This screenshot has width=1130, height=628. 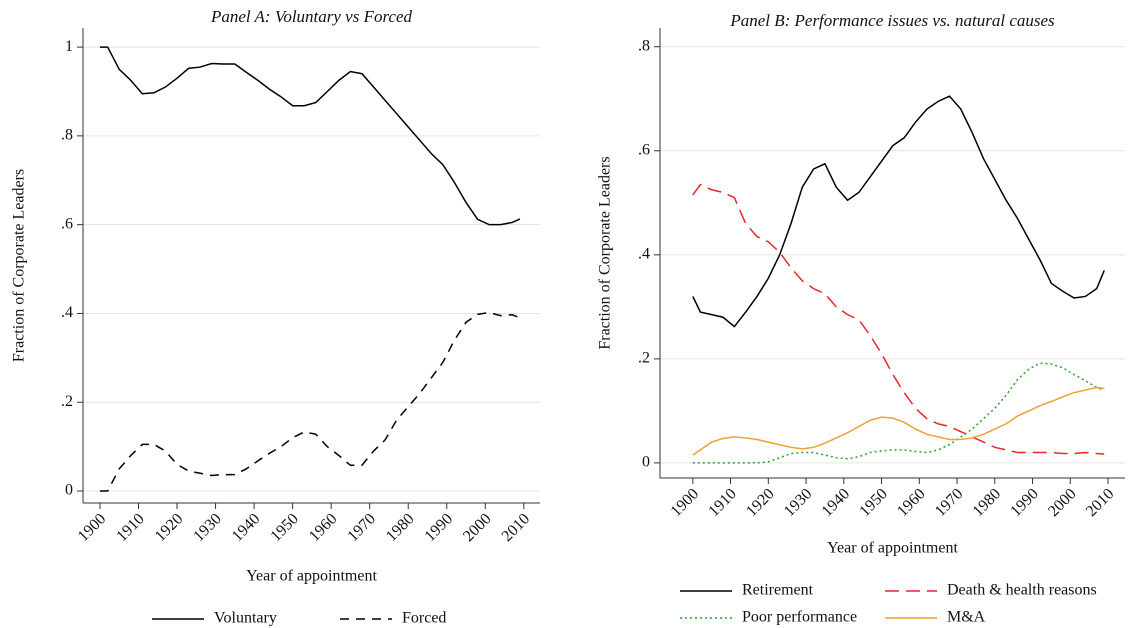 I want to click on legend-label: Retirement, so click(x=778, y=590).